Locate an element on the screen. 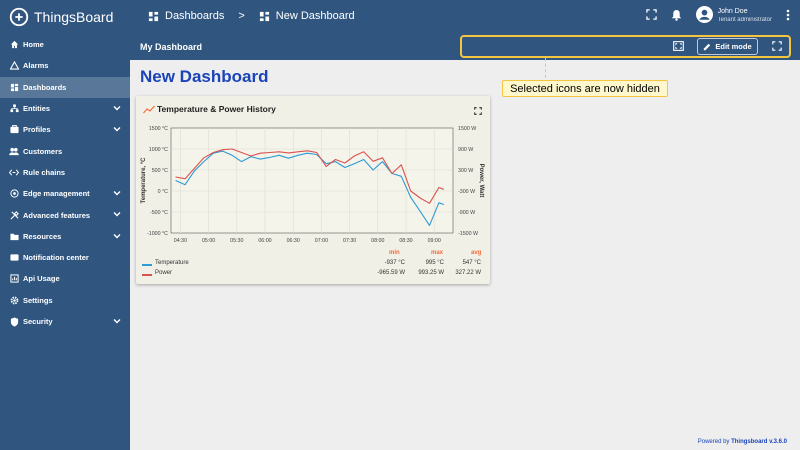 The image size is (800, 450). x-tick-label: 06:30 is located at coordinates (293, 241).